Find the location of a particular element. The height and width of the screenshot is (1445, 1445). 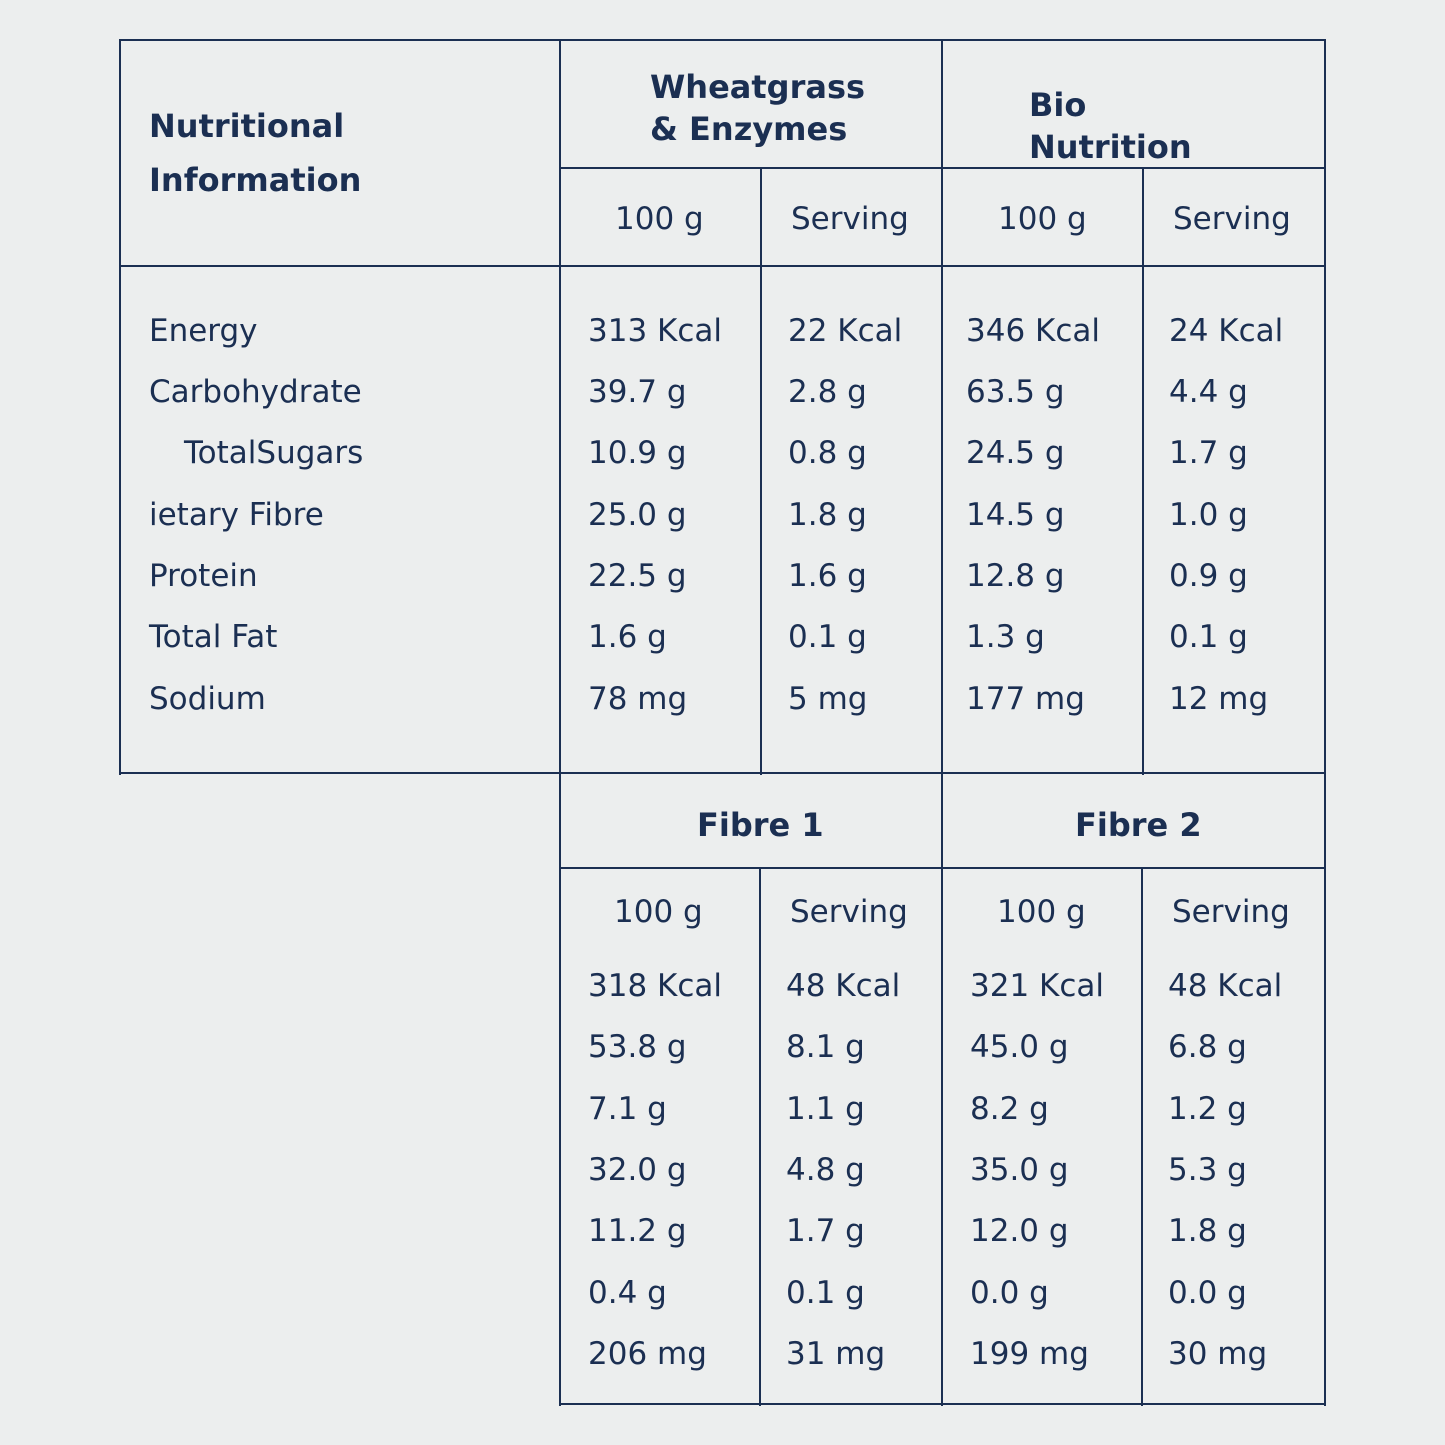

table-cell: 4.4 g is located at coordinates (1208, 392).